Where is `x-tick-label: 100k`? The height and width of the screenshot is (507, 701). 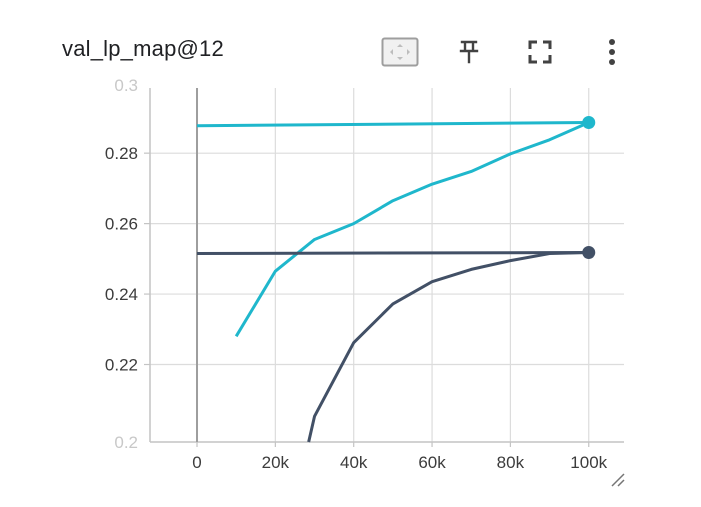 x-tick-label: 100k is located at coordinates (588, 462).